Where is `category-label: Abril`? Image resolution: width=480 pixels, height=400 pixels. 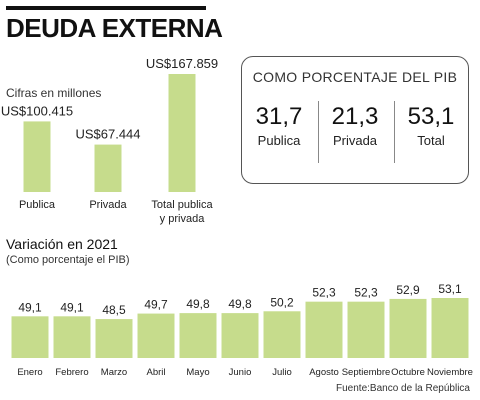
category-label: Abril is located at coordinates (155, 372).